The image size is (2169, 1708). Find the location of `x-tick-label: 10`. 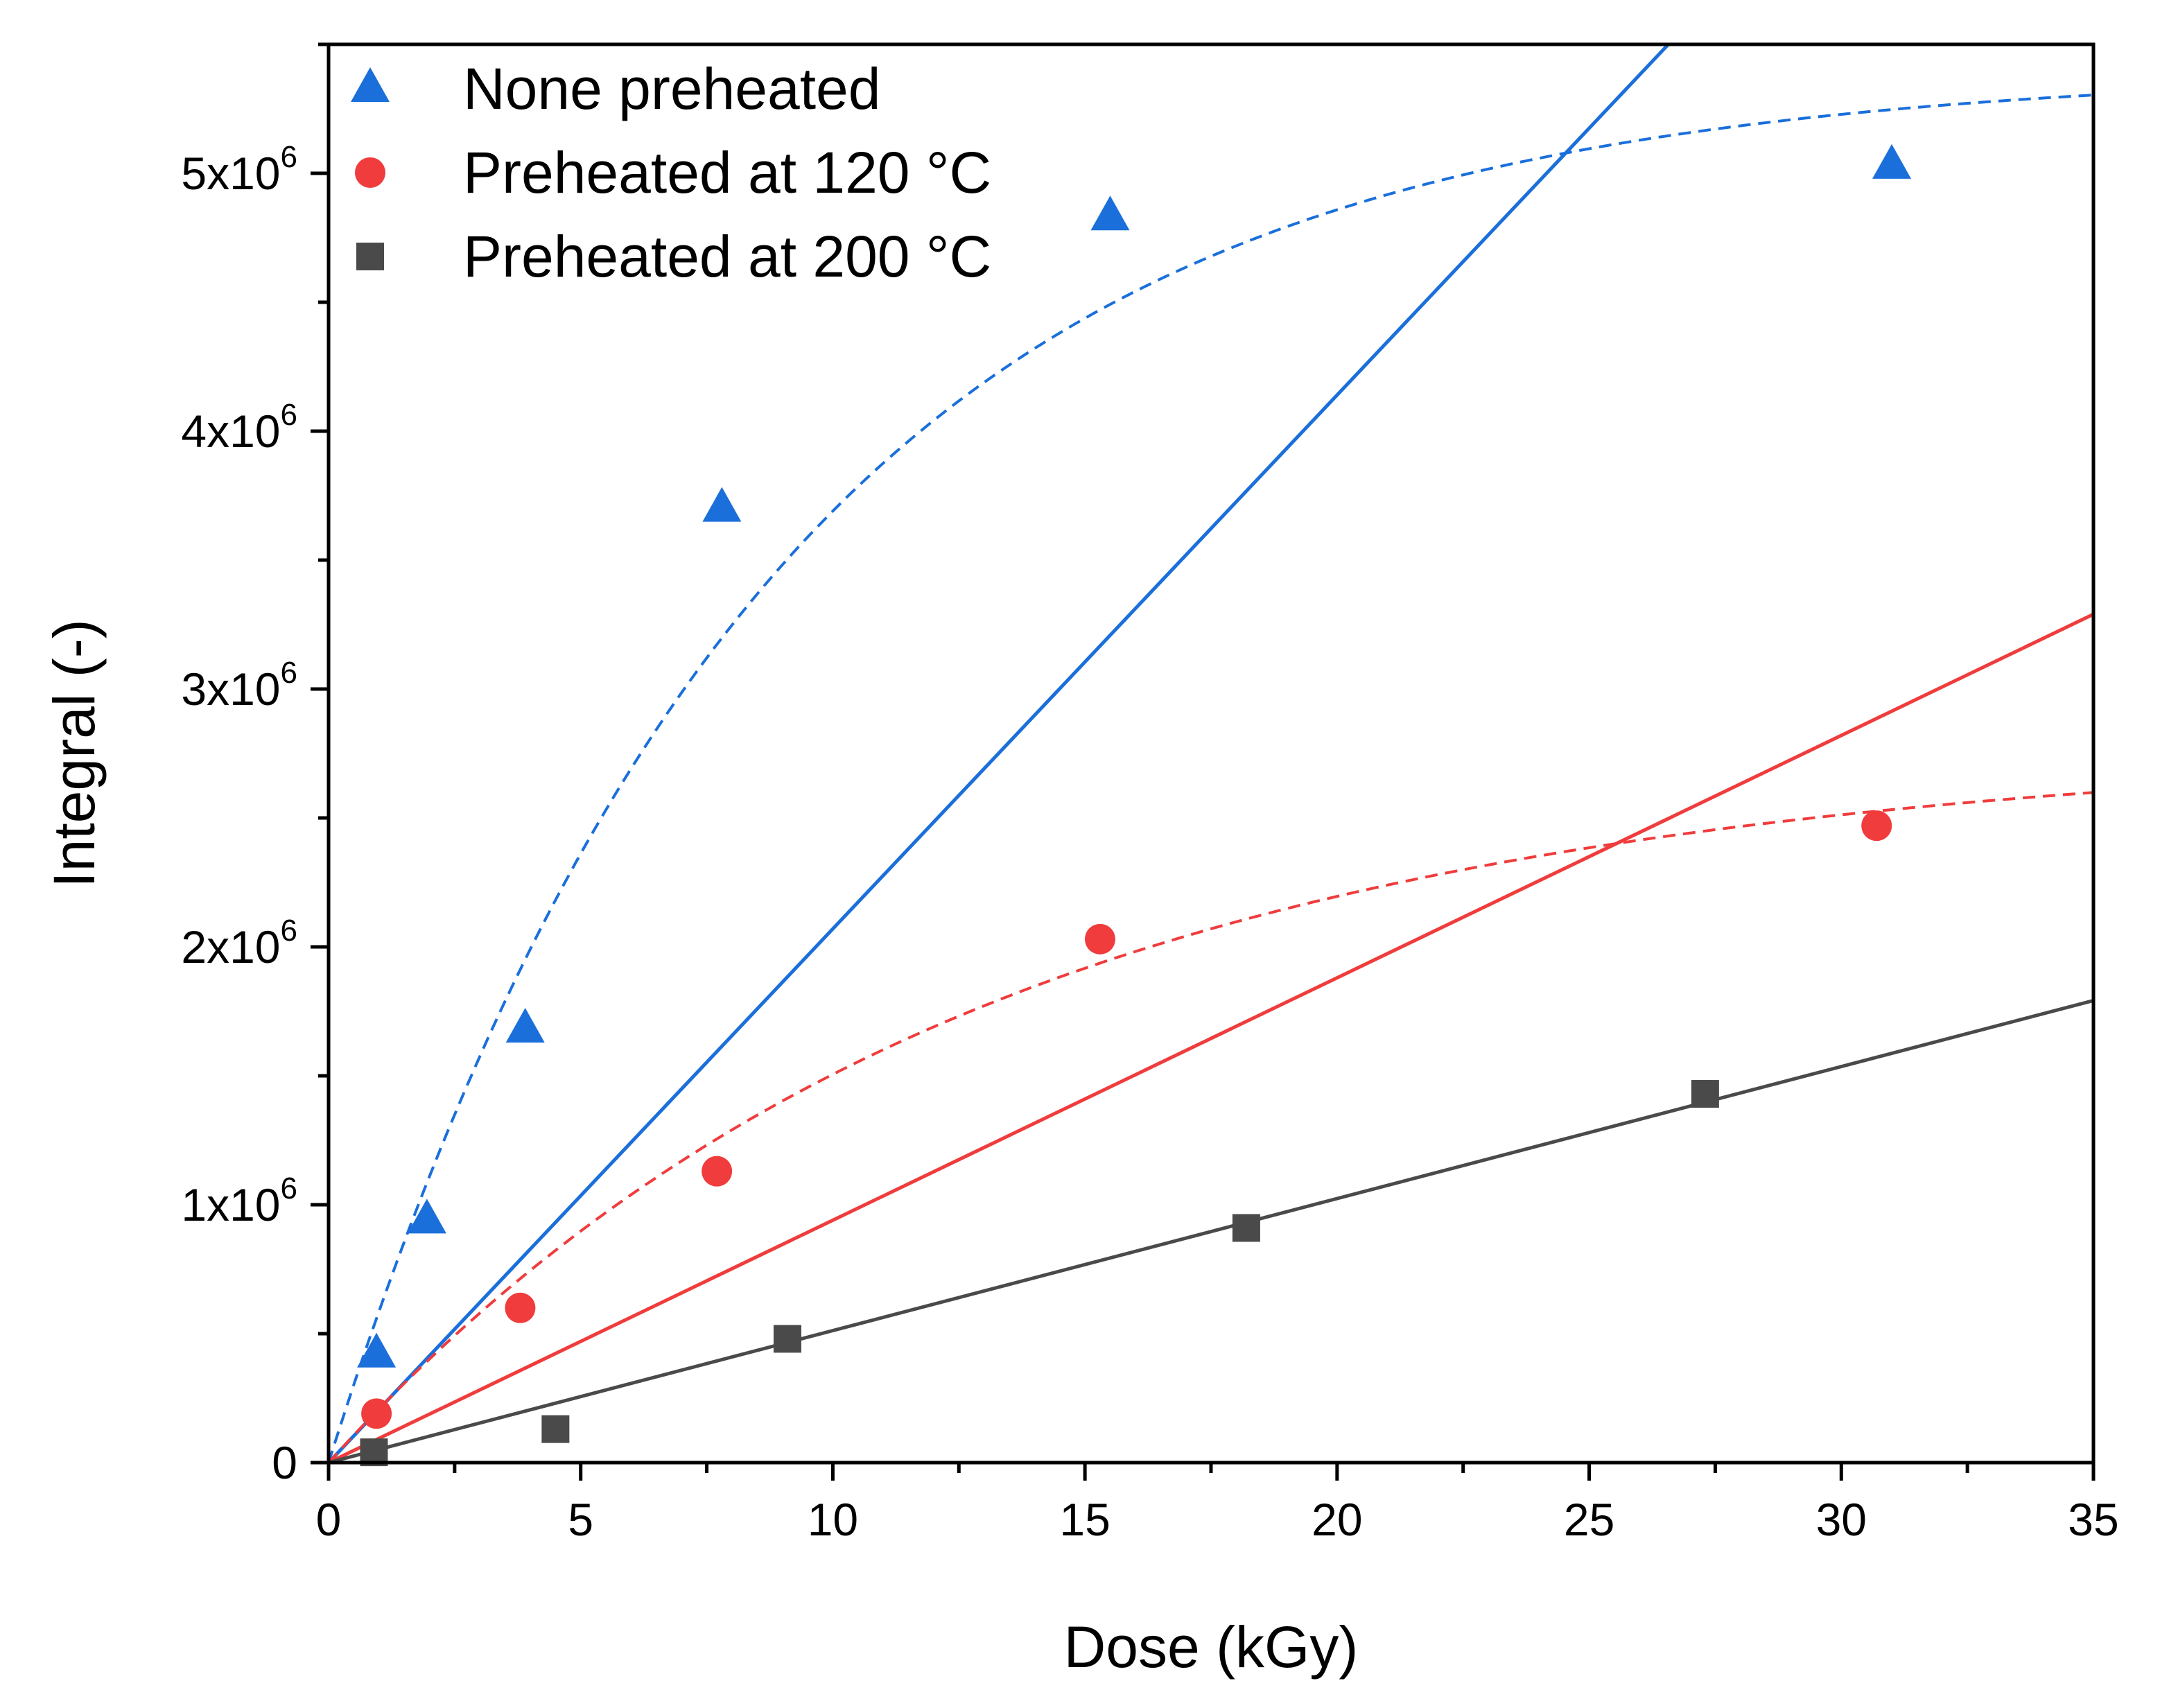

x-tick-label: 10 is located at coordinates (833, 1520).